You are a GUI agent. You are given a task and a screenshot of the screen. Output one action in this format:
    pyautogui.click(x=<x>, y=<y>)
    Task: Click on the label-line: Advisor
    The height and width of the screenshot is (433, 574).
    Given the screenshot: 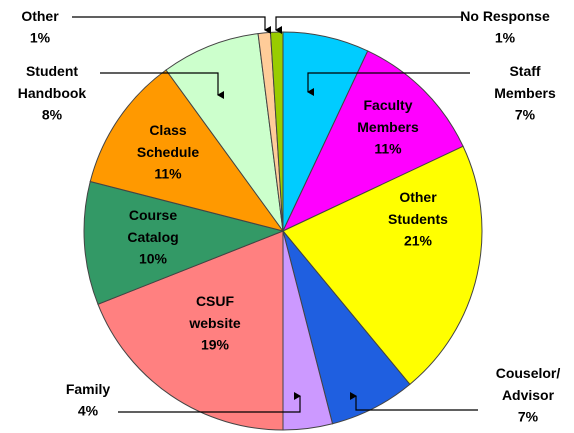 What is the action you would take?
    pyautogui.click(x=528, y=395)
    